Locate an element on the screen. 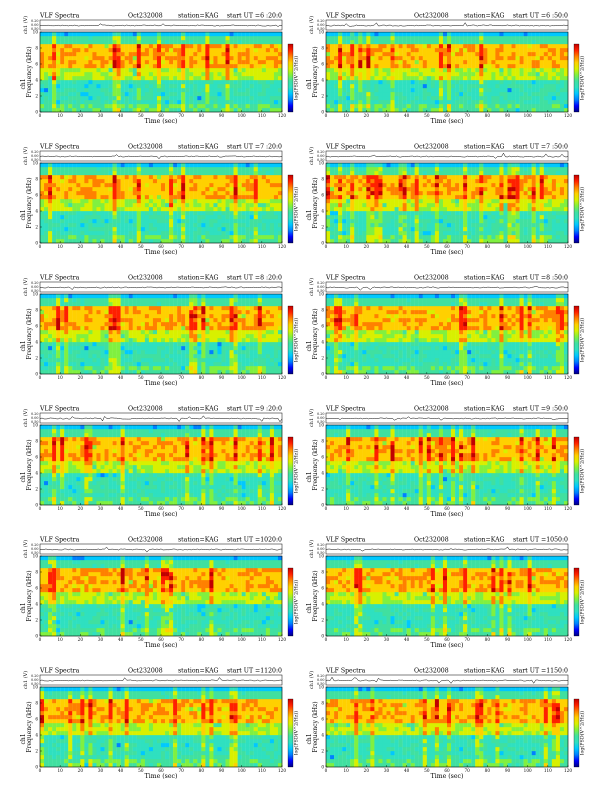 This screenshot has height=792, width=612. strip-axis-label: ch1 (V) is located at coordinates (25, 156).